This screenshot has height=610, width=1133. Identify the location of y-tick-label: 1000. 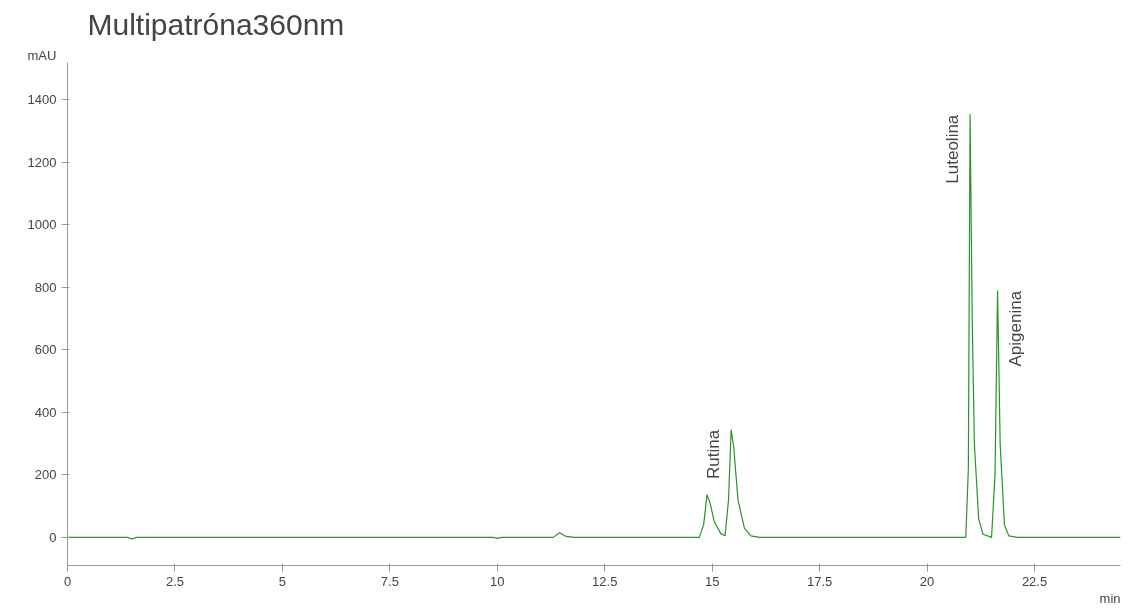
(42, 225).